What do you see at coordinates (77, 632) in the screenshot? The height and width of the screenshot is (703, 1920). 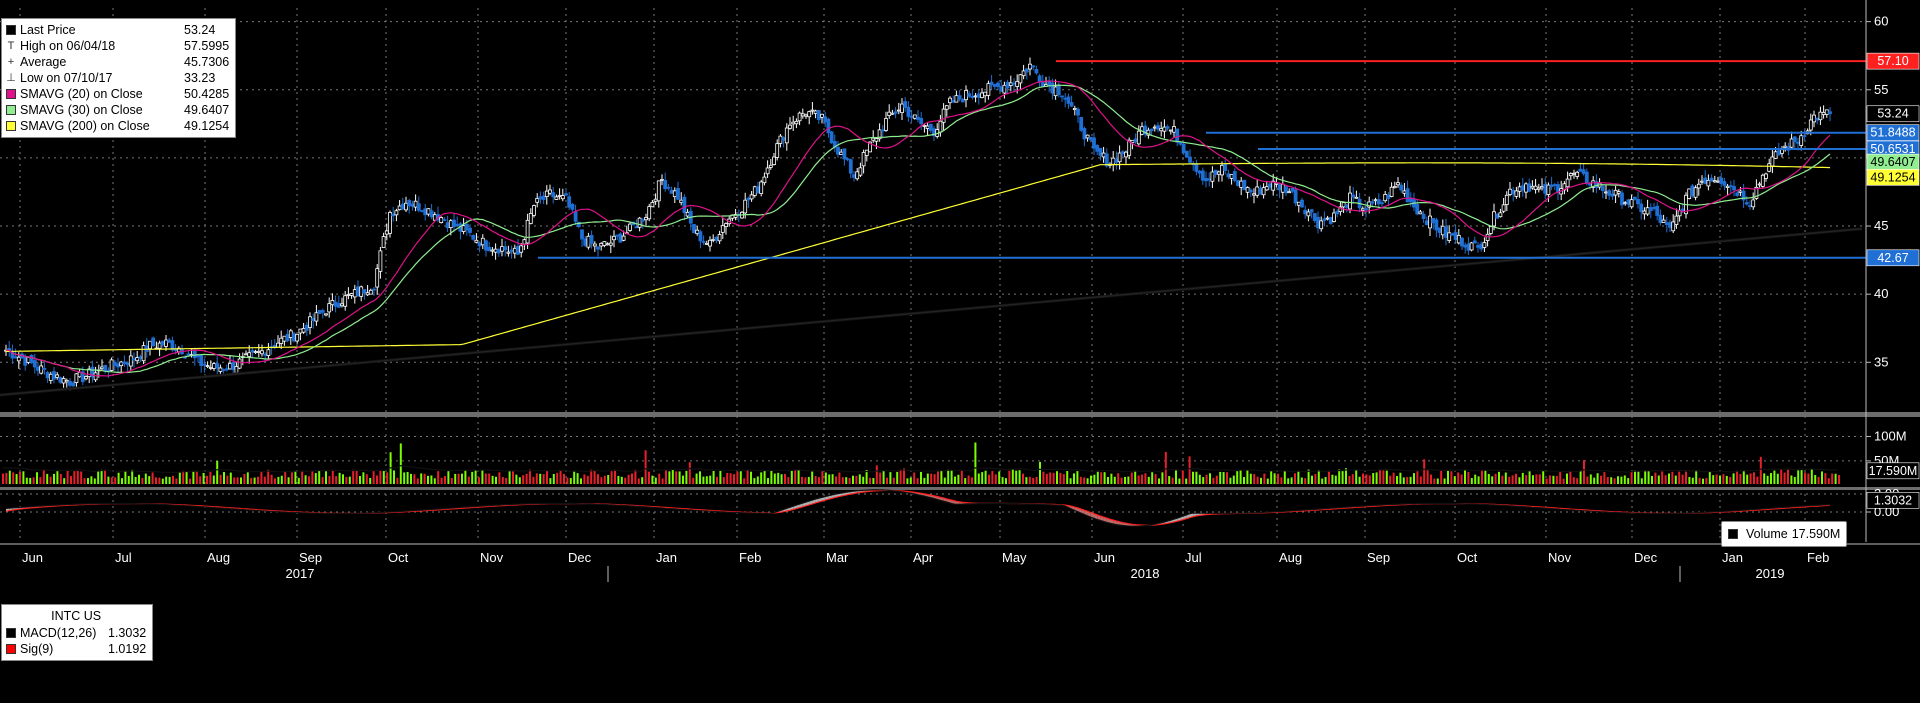 I see `macd-legend: INTC US MACD(12,26) 1.3032 Sig(9) 1.0192` at bounding box center [77, 632].